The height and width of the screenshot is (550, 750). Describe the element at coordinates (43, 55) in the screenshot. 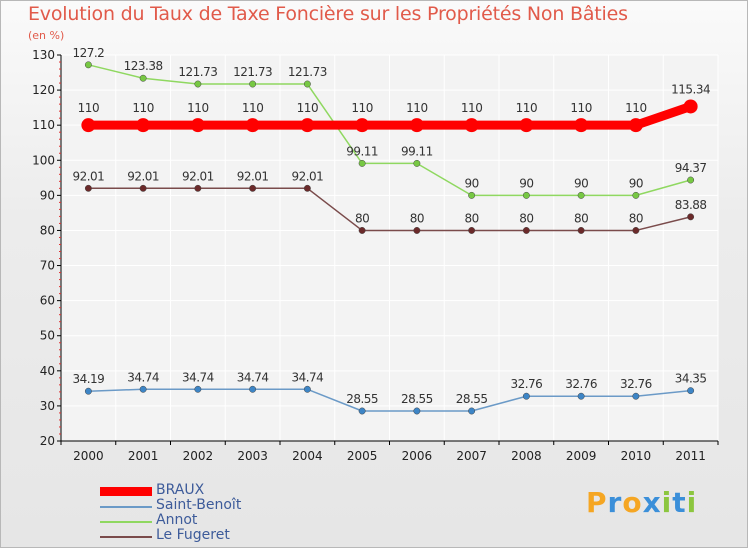

I see `y-tick-label: 130` at that location.